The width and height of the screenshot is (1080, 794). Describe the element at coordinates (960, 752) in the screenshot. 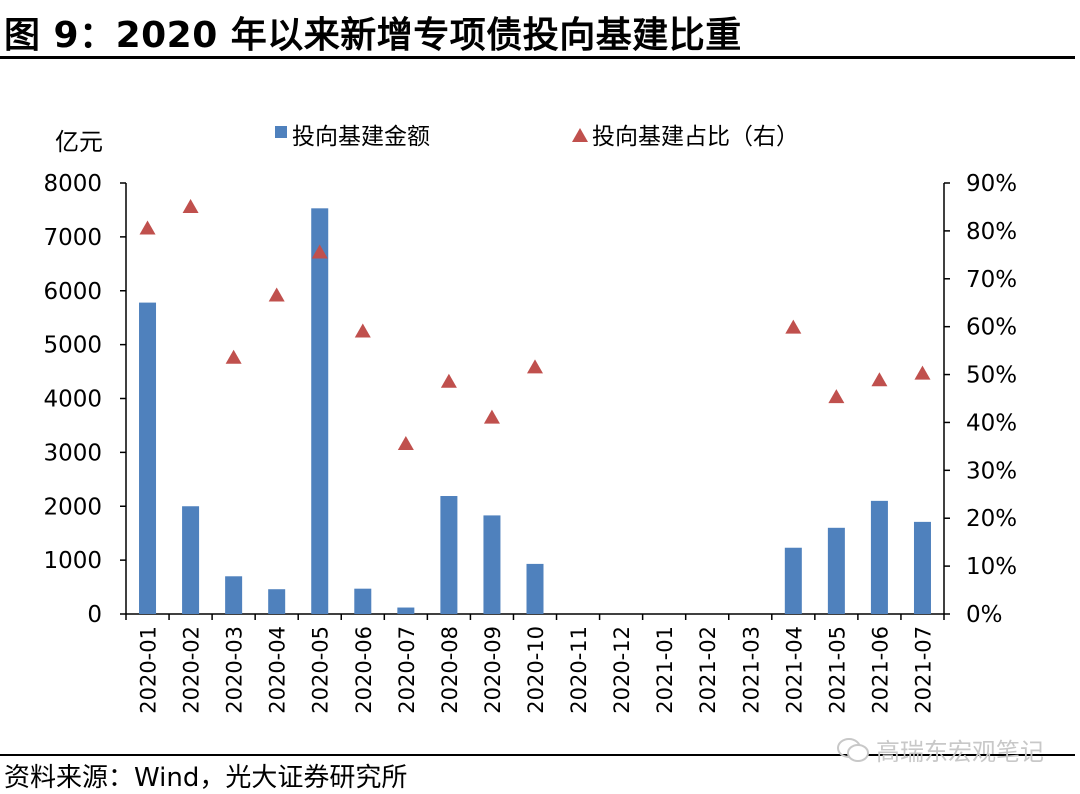

I see `watermark-text: 高瑞东宏观笔记` at that location.